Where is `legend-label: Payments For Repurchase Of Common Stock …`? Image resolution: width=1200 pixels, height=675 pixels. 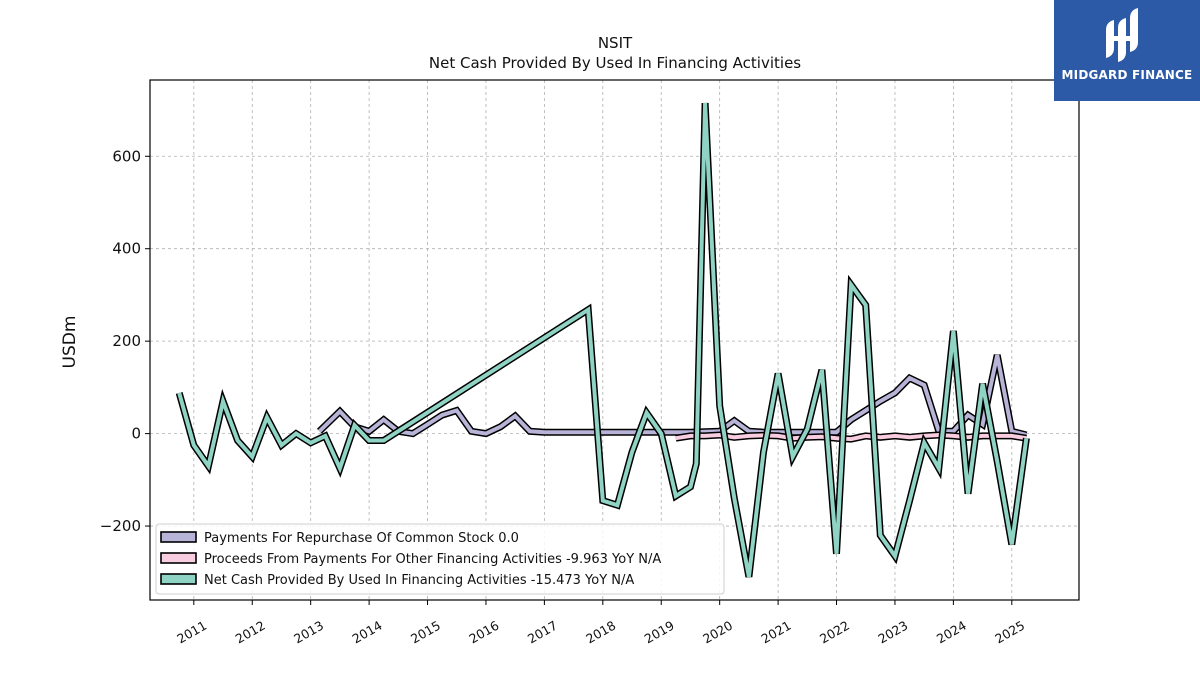 legend-label: Payments For Repurchase Of Common Stock … is located at coordinates (361, 538).